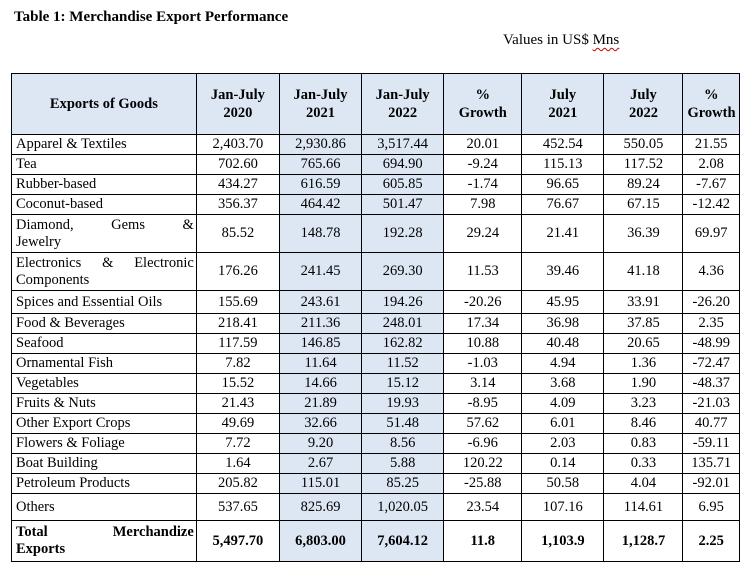 This screenshot has height=584, width=750. I want to click on units-note: Values in US$ Mns, so click(561, 40).